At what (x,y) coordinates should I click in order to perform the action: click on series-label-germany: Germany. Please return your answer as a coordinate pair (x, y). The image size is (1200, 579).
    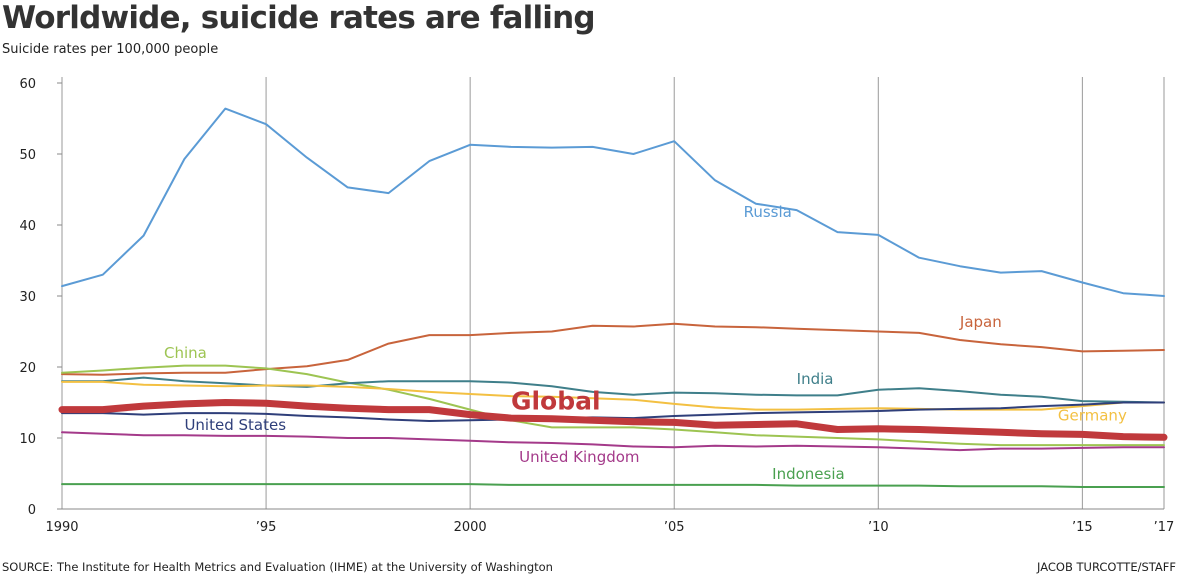
    Looking at the image, I should click on (1092, 415).